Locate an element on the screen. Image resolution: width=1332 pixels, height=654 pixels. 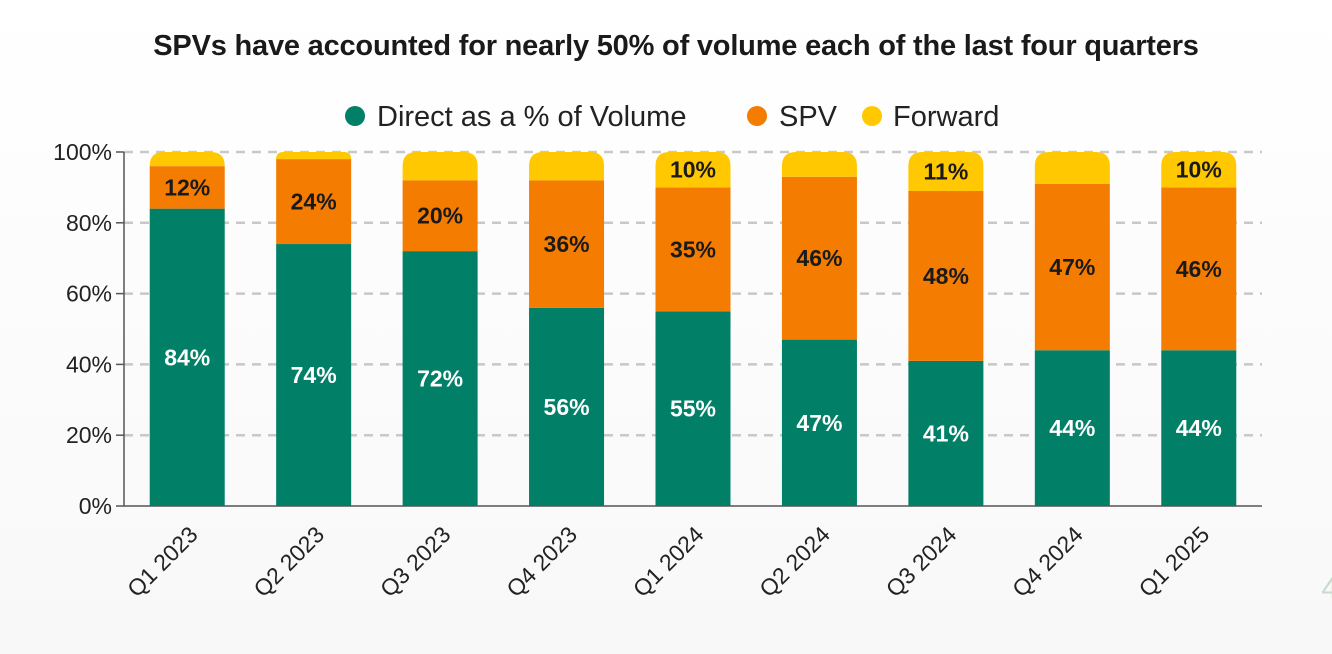
legend-item-direct: Direct as a % of Volume is located at coordinates (515, 117).